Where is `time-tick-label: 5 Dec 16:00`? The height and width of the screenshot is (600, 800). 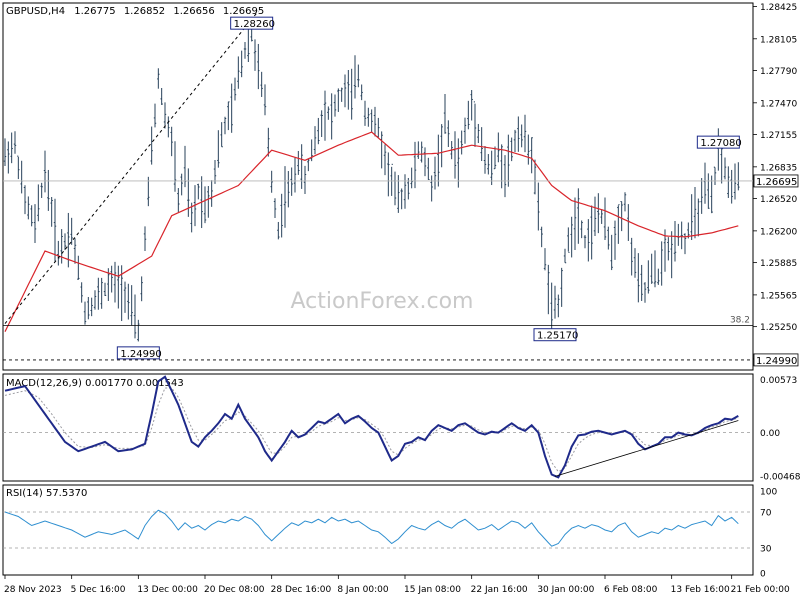
time-tick-label: 5 Dec 16:00 is located at coordinates (98, 590).